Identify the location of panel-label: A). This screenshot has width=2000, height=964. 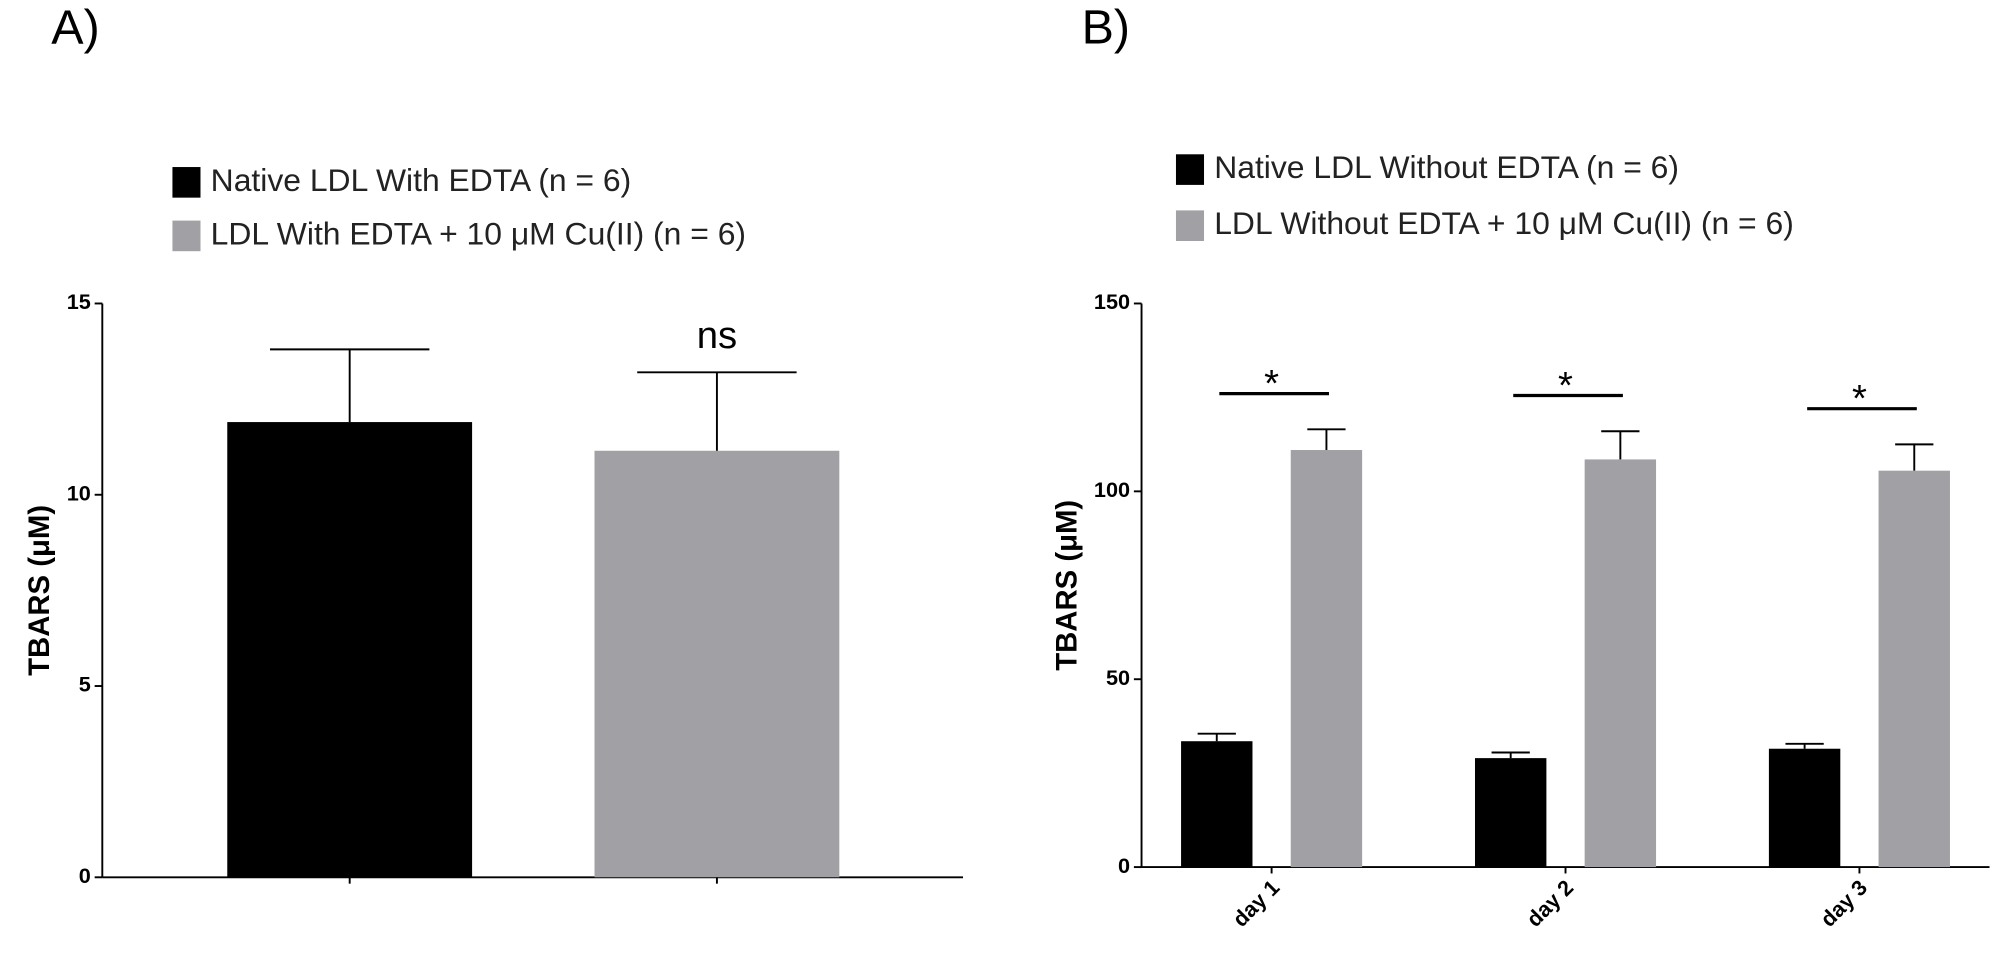
(75, 27).